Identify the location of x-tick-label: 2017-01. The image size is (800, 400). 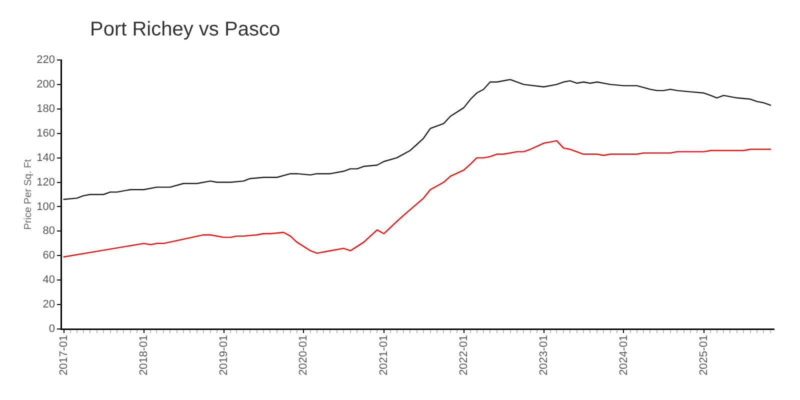
(64, 355).